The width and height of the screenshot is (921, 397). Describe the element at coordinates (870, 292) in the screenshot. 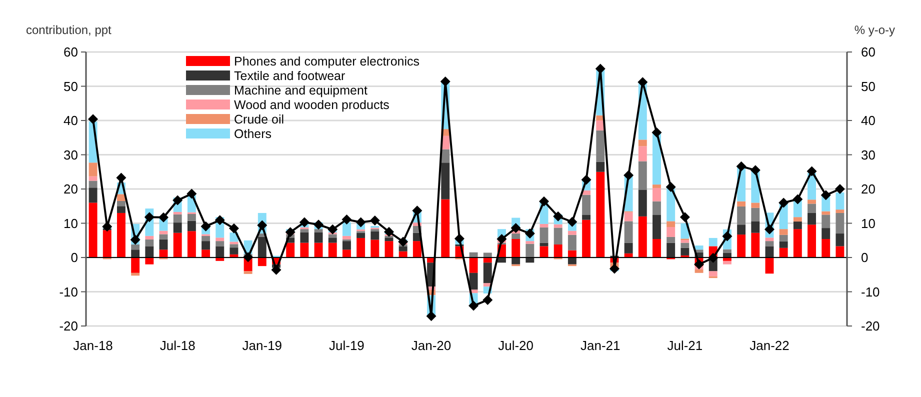

I see `y2-tick-label: -10` at that location.